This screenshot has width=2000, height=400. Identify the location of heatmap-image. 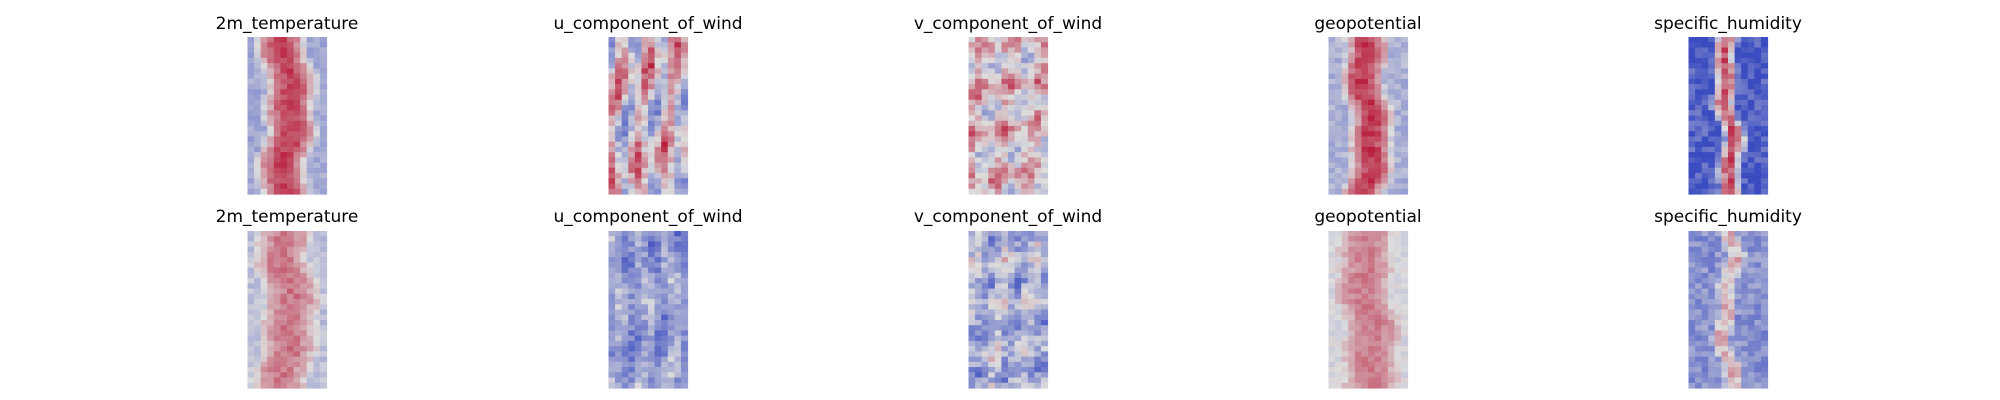
(287, 116).